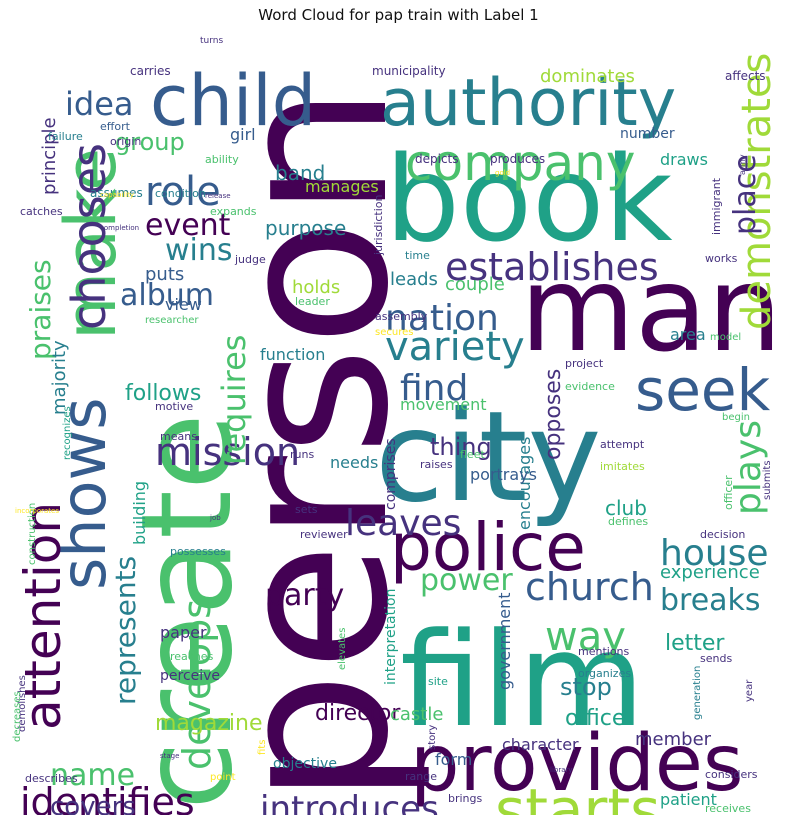 This screenshot has height=820, width=797. I want to click on word-attention: attention, so click(43, 616).